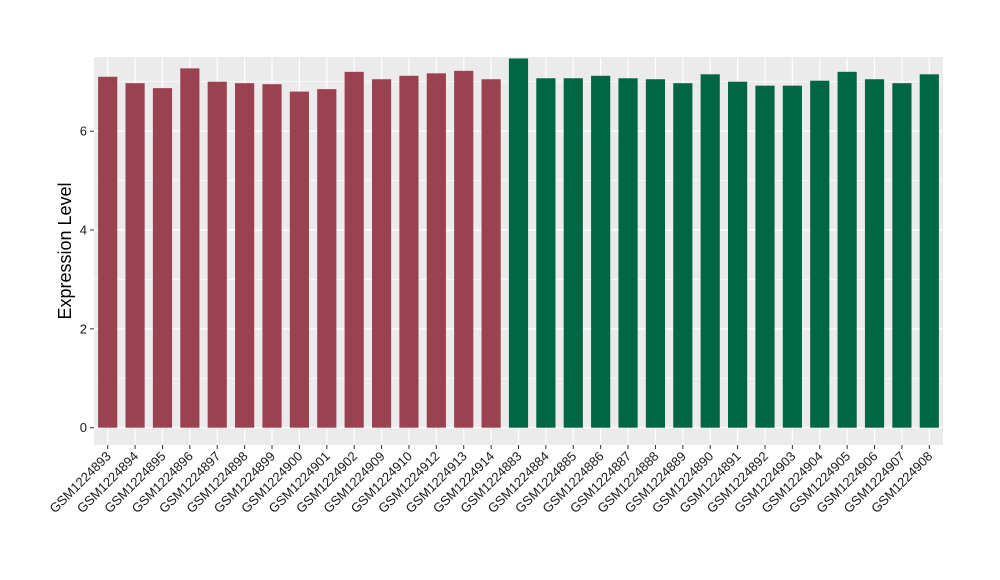 This screenshot has height=580, width=1000. Describe the element at coordinates (792, 256) in the screenshot. I see `bar-GSM1224903` at that location.